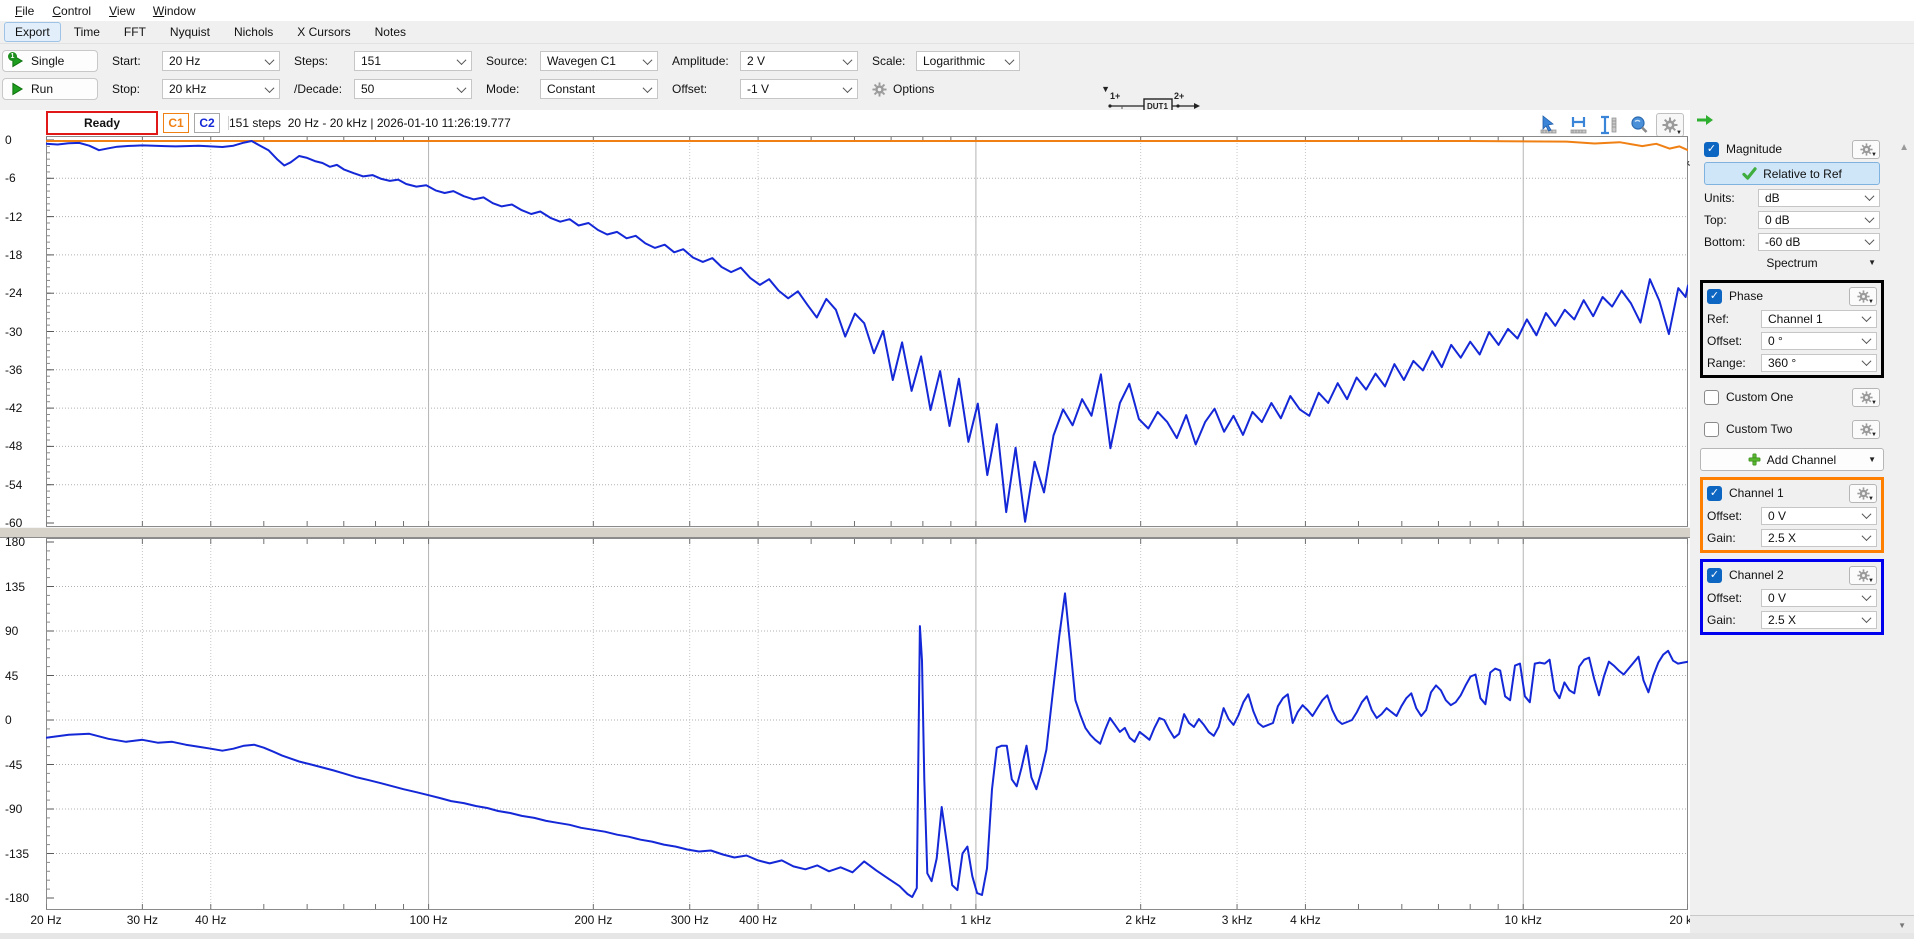 Image resolution: width=1914 pixels, height=939 pixels. Describe the element at coordinates (253, 32) in the screenshot. I see `tab-nichols: Nichols` at that location.